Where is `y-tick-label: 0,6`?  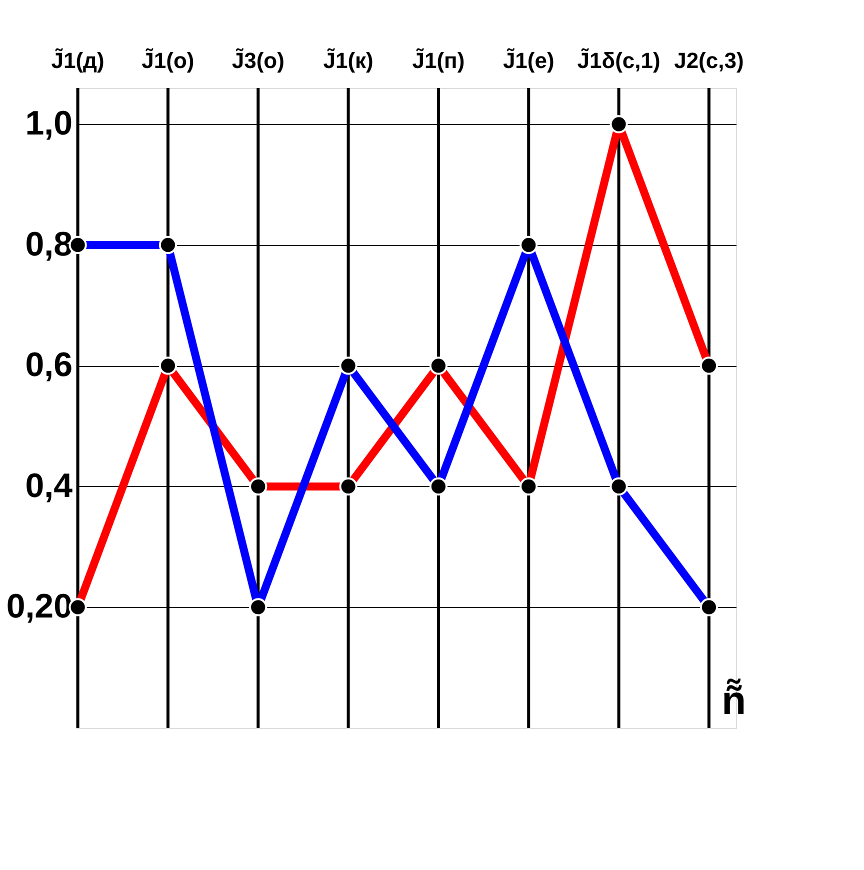
y-tick-label: 0,6 is located at coordinates (48, 365).